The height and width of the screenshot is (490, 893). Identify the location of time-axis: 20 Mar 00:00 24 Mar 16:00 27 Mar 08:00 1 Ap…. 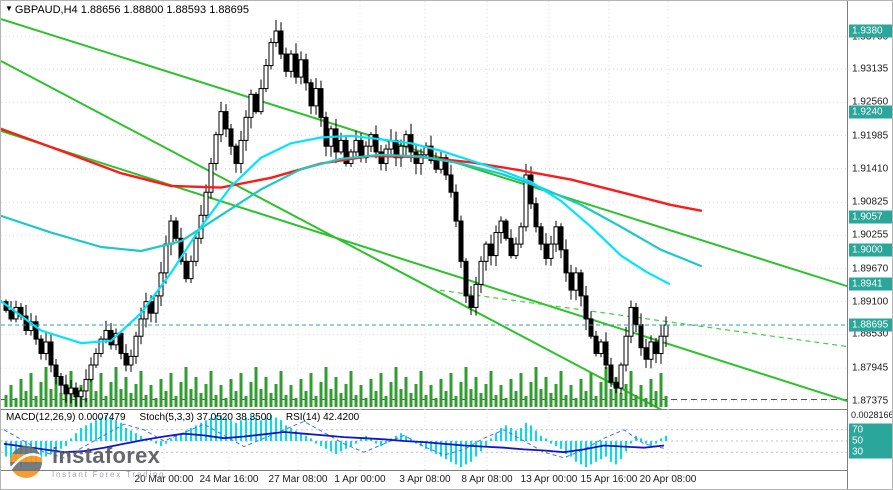
(424, 480).